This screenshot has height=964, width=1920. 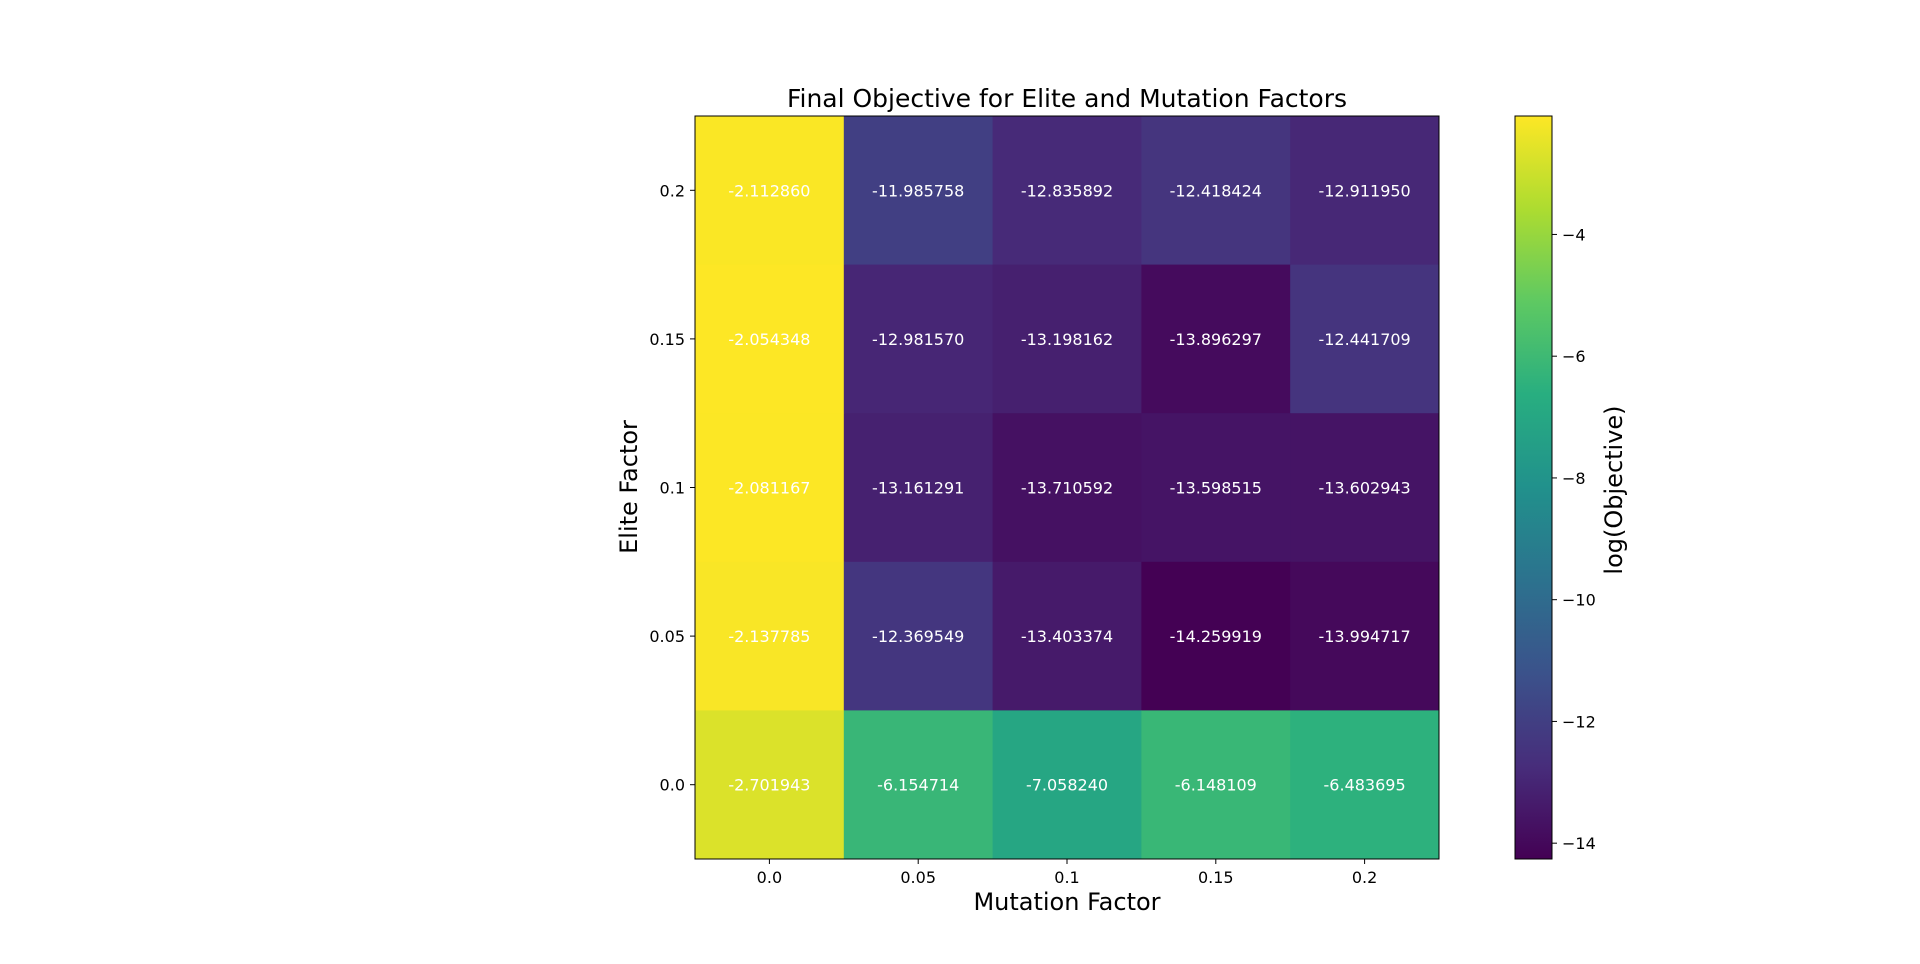 I want to click on y-tick-label: 0.0, so click(x=672, y=785).